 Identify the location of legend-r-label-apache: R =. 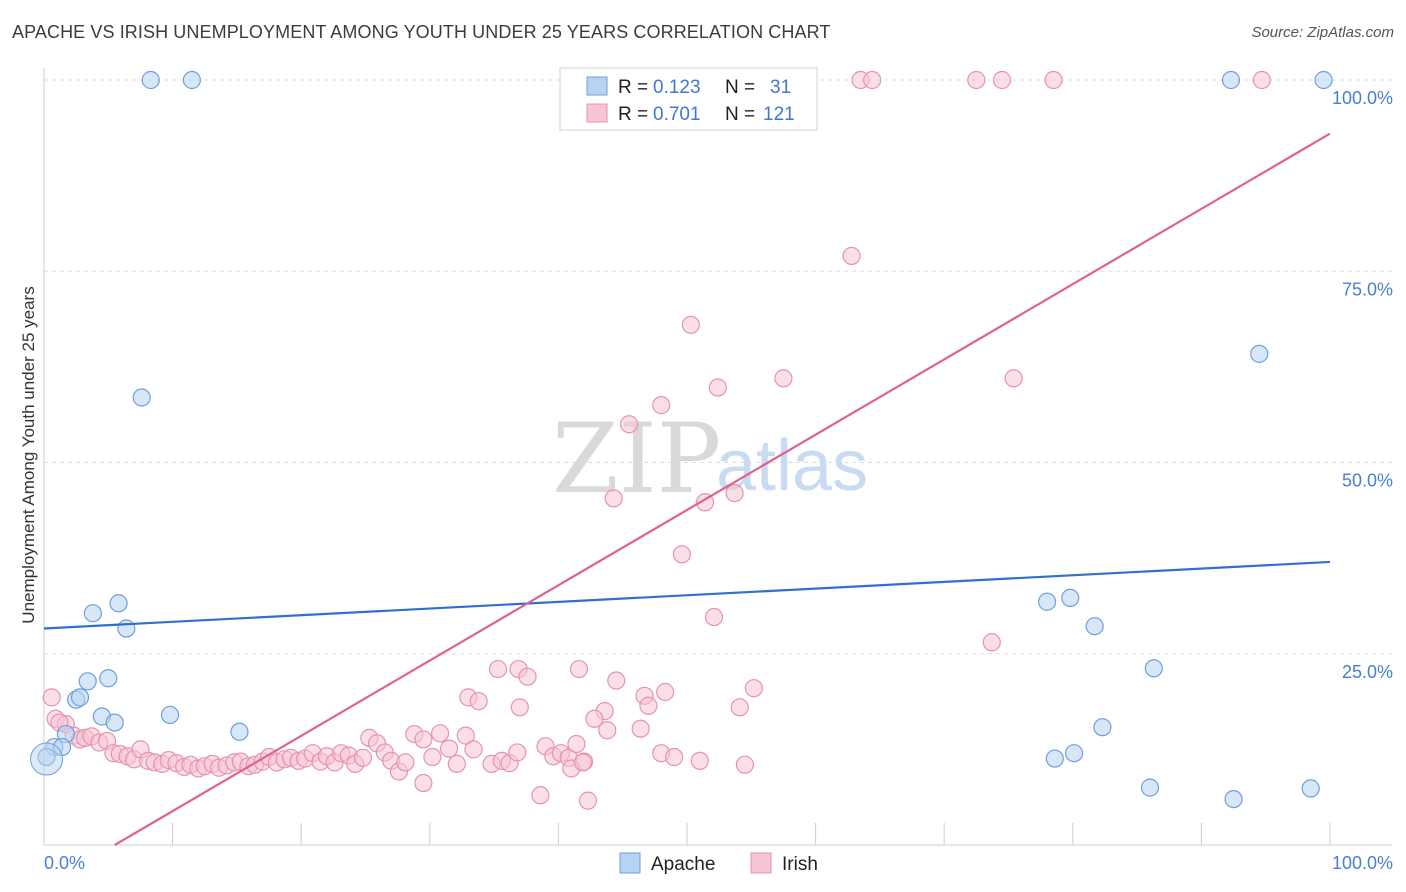
(633, 87).